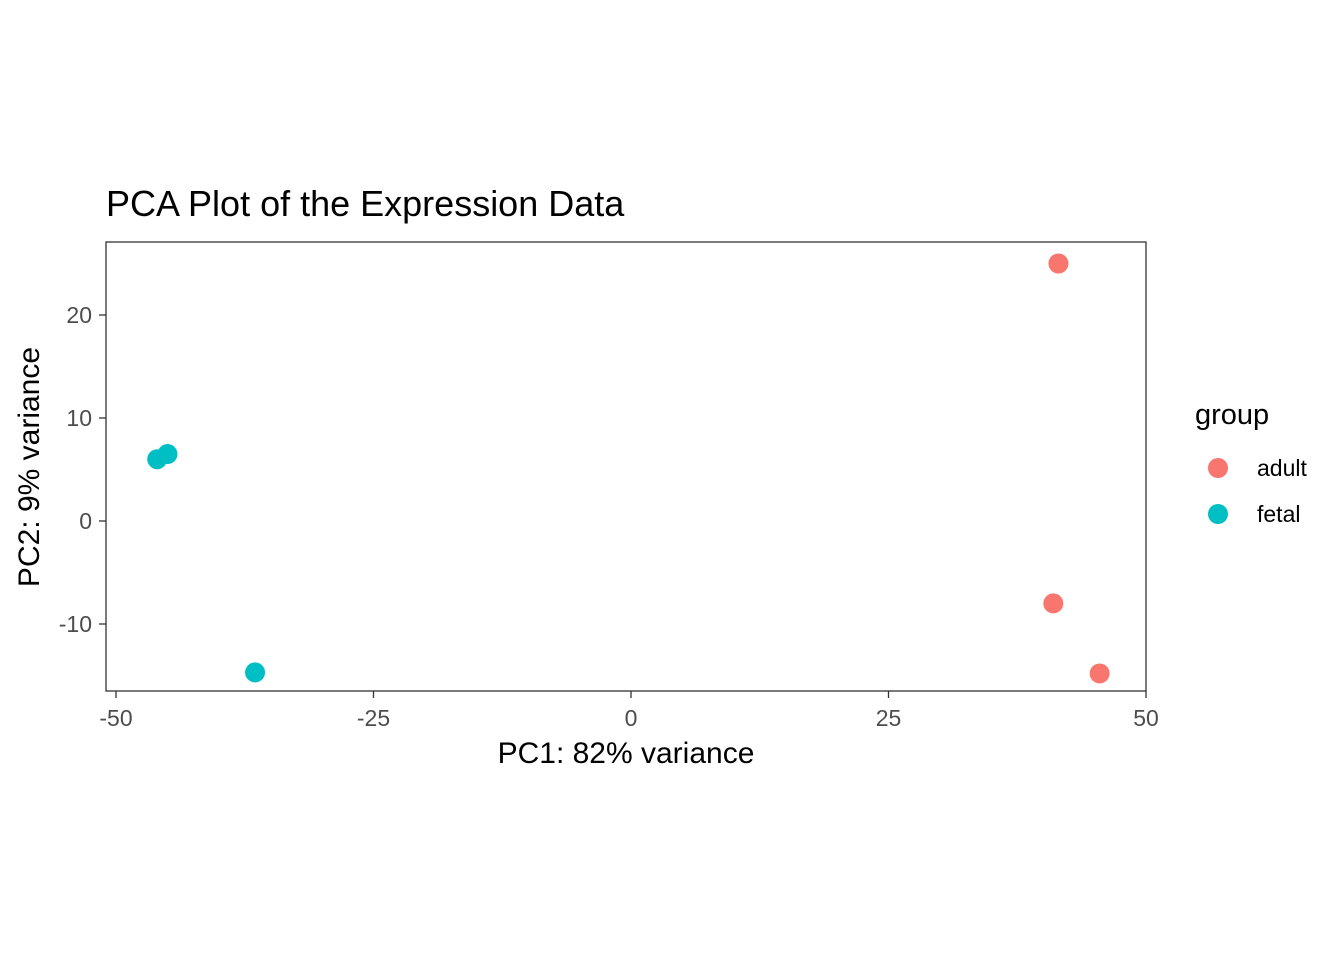 The width and height of the screenshot is (1344, 960). Describe the element at coordinates (631, 718) in the screenshot. I see `x-tick-label: 0` at that location.